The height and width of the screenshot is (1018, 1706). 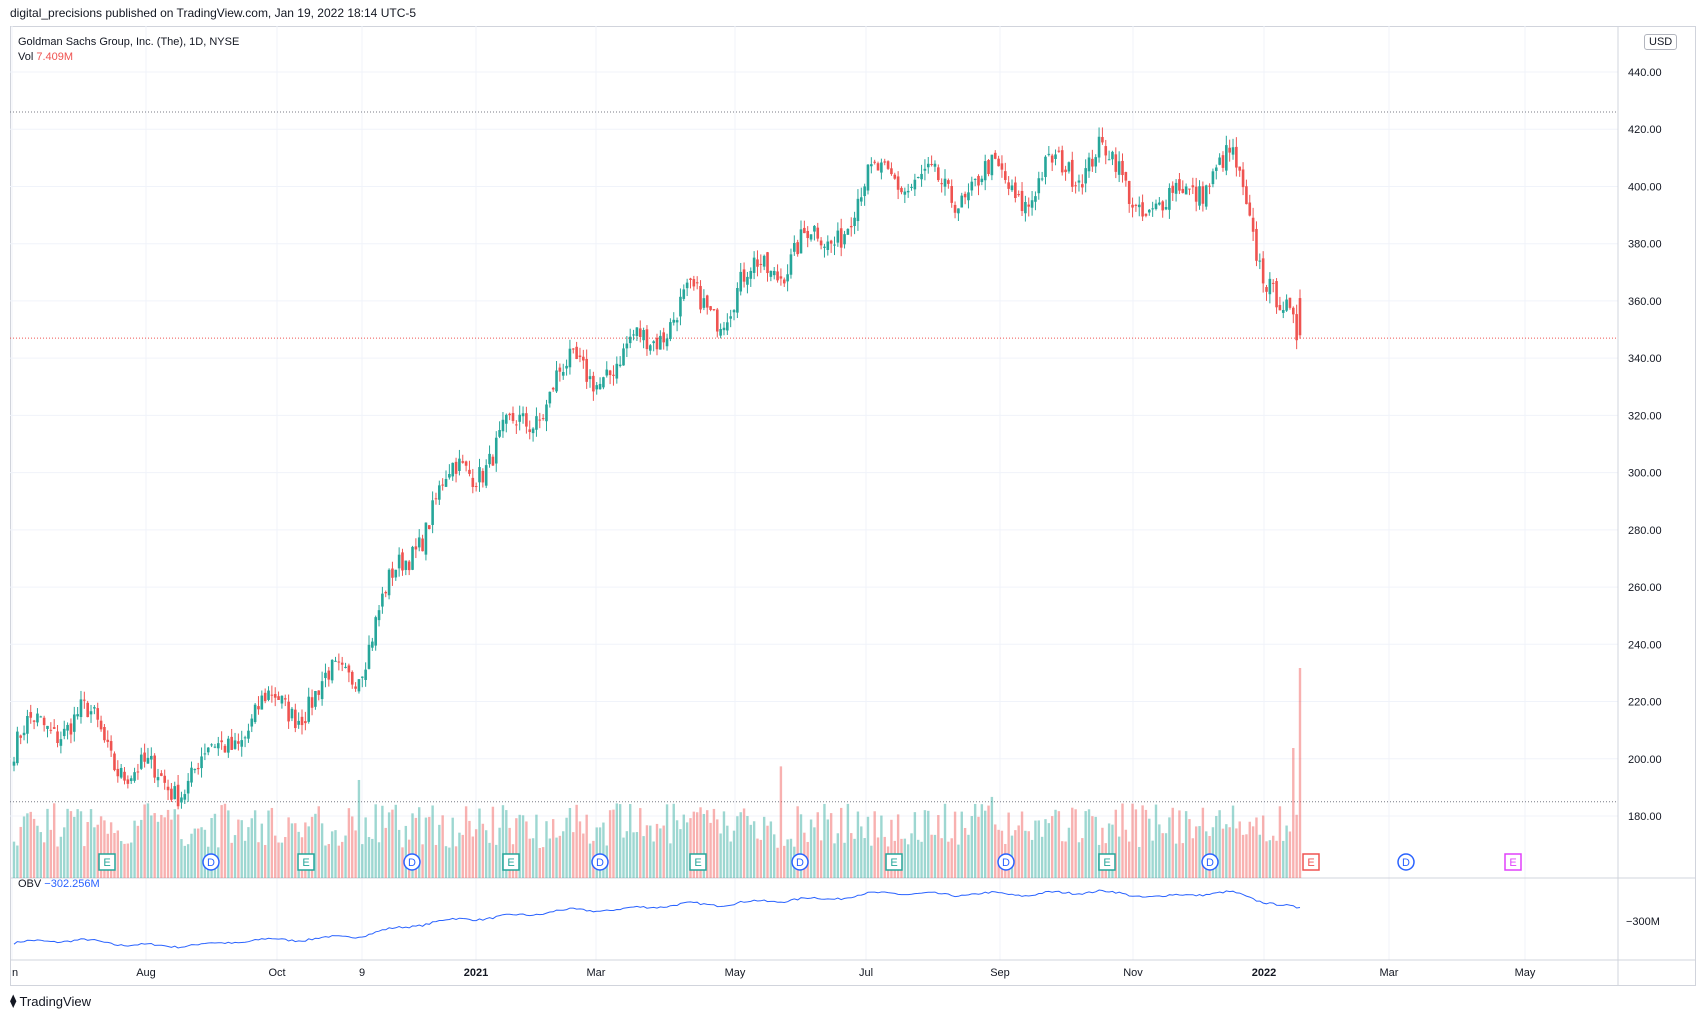 What do you see at coordinates (107, 862) in the screenshot?
I see `earnings-box` at bounding box center [107, 862].